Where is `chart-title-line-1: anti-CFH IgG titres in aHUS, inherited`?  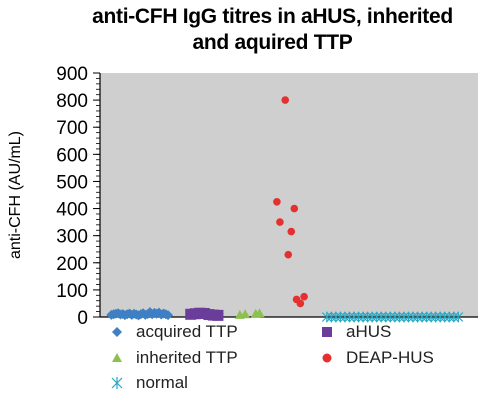 chart-title-line-1: anti-CFH IgG titres in aHUS, inherited is located at coordinates (272, 16).